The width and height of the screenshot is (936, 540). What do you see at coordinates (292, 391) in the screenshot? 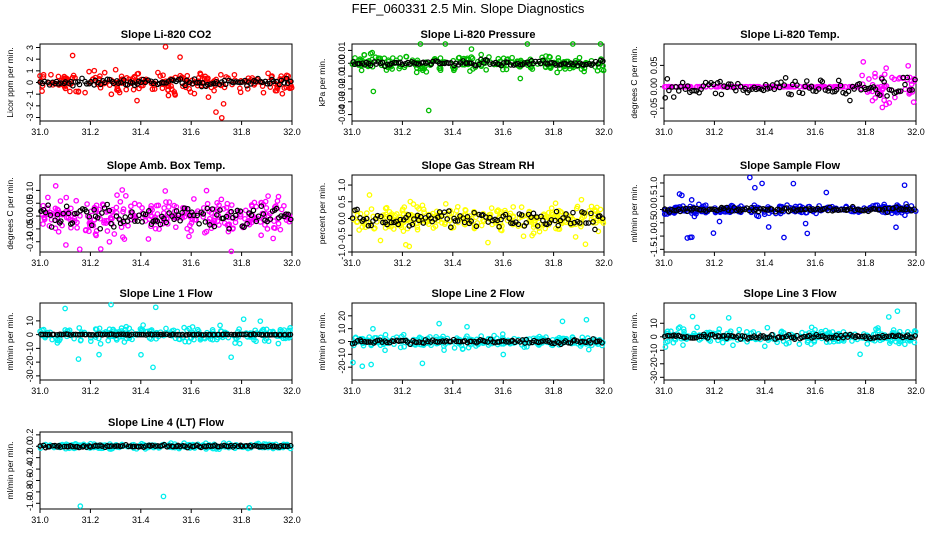
I see `x-tick-label: 32.0` at bounding box center [292, 391].